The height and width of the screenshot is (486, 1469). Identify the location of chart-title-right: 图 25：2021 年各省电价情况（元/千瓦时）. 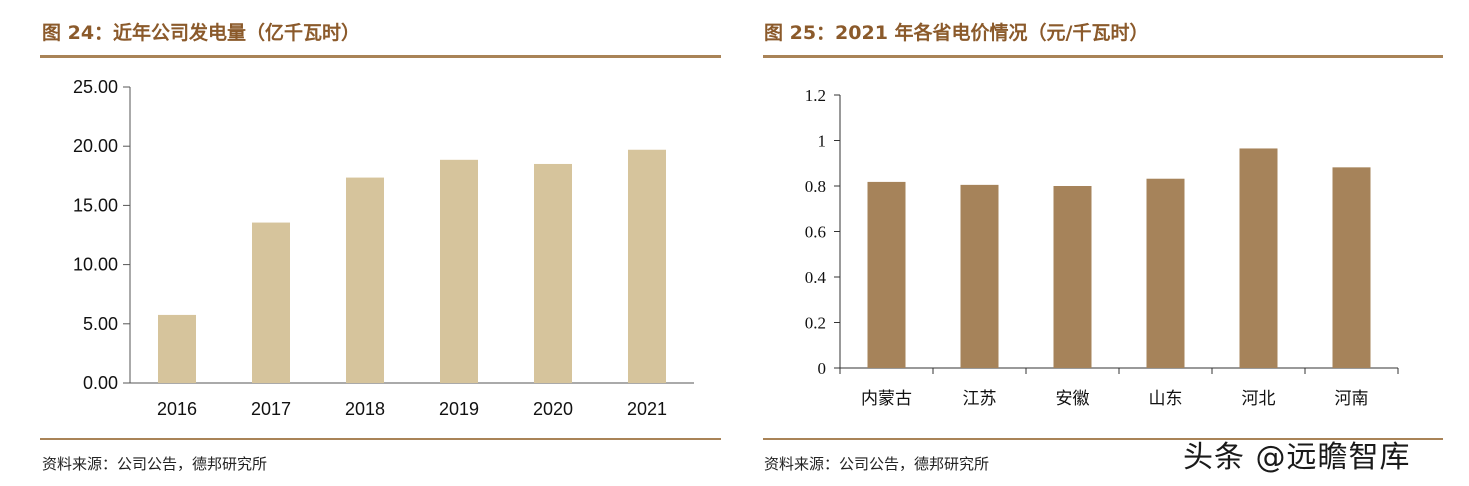
(956, 33).